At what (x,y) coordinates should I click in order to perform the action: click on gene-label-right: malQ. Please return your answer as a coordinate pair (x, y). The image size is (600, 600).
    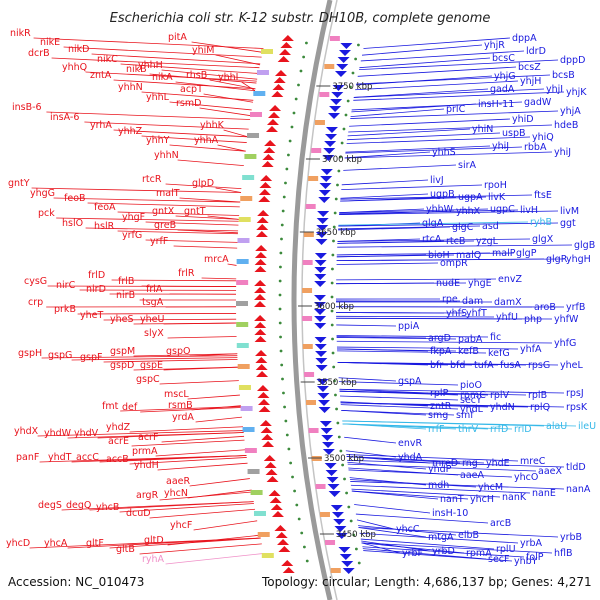
    Looking at the image, I should click on (468, 255).